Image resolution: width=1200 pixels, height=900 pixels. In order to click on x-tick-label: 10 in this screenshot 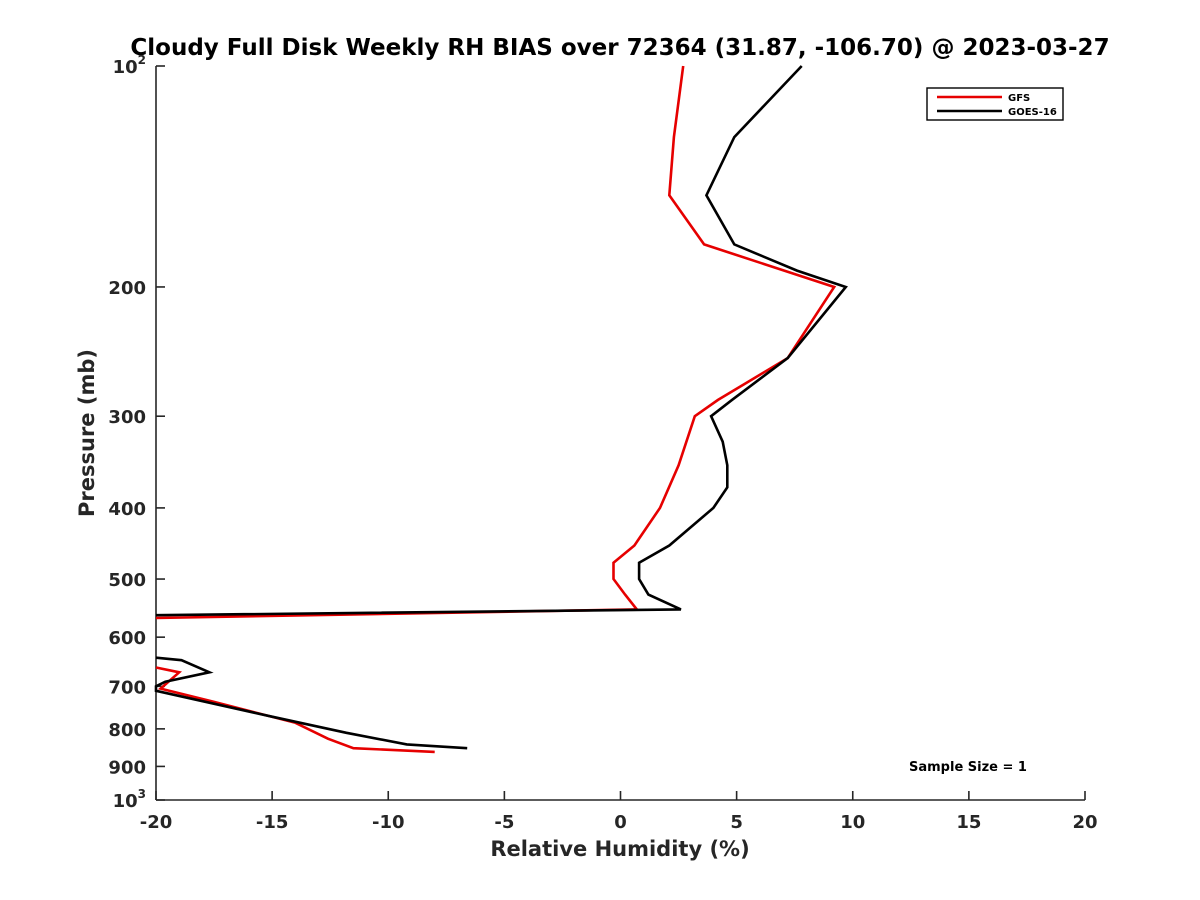, I will do `click(852, 822)`.